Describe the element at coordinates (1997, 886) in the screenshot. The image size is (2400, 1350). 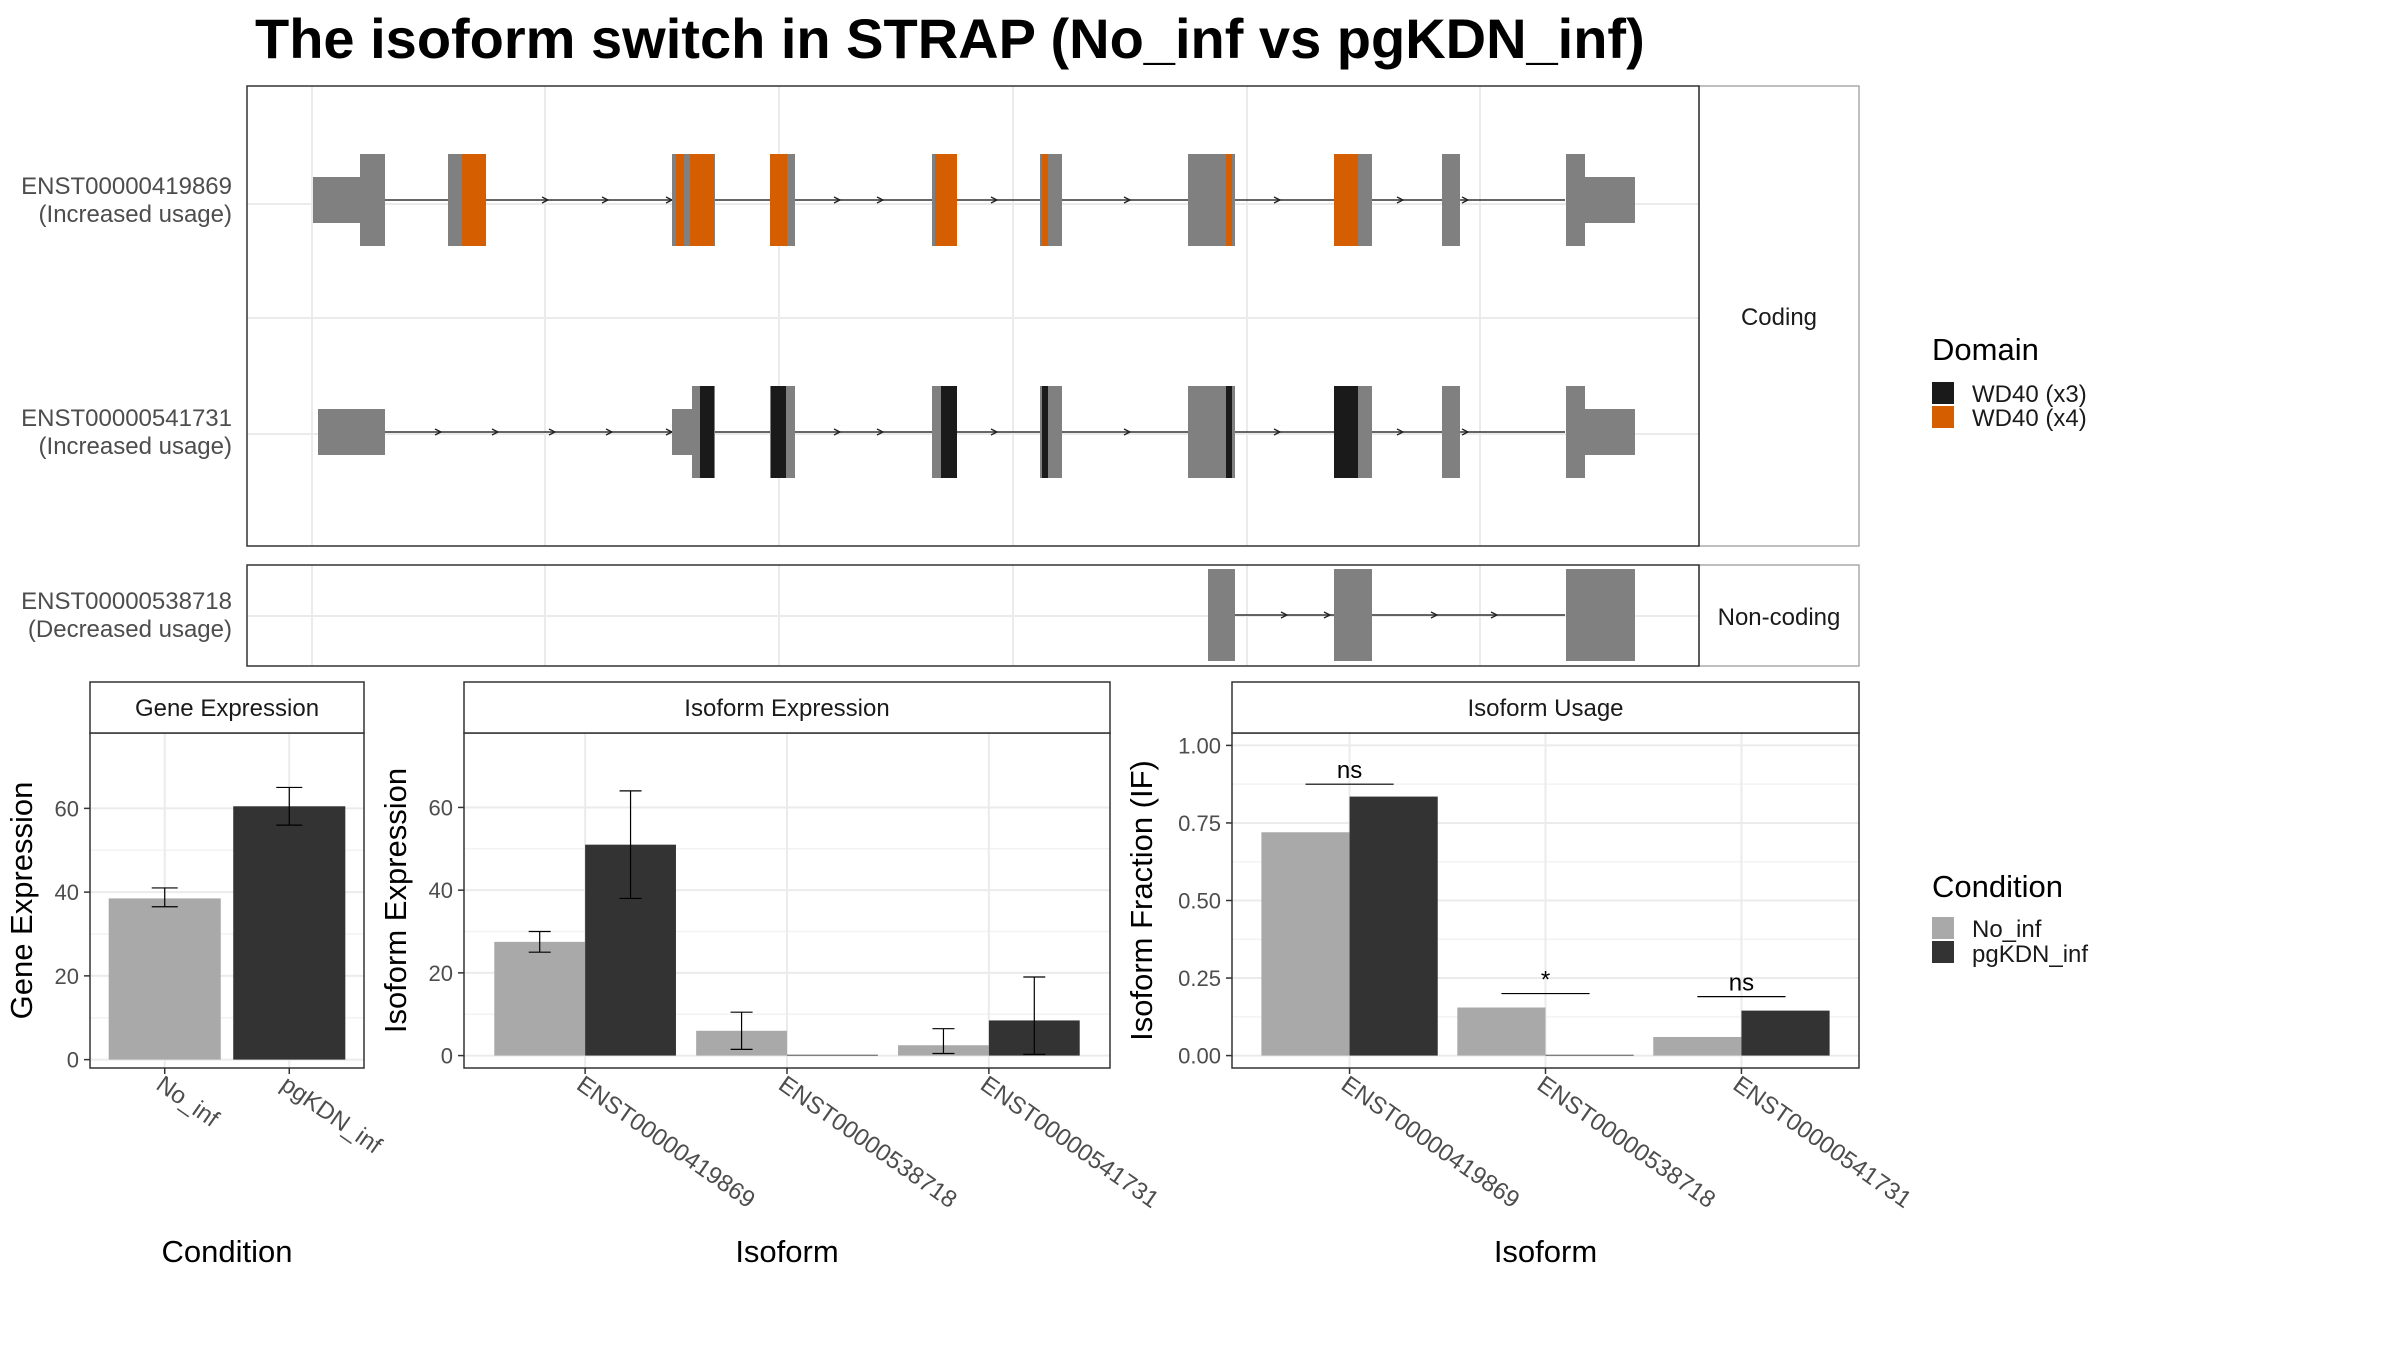
I see `condition-legend-title: Condition` at that location.